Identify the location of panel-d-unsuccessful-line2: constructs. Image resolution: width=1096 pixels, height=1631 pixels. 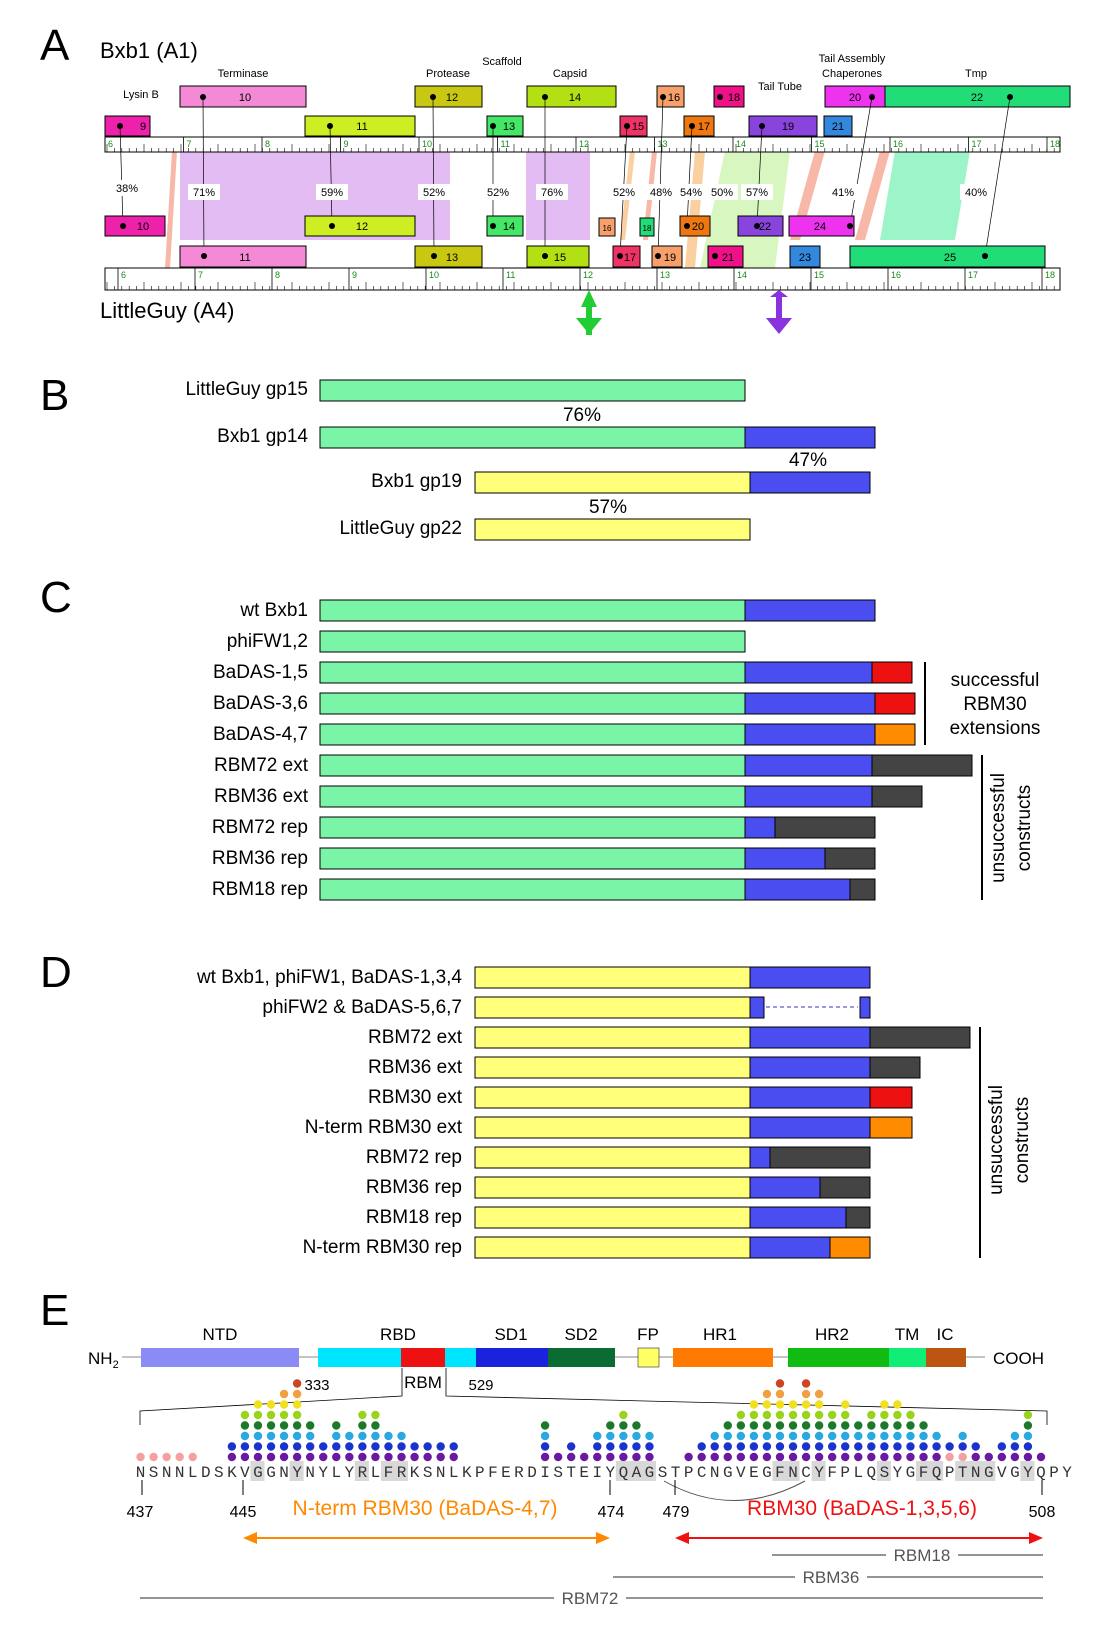
(1022, 1140).